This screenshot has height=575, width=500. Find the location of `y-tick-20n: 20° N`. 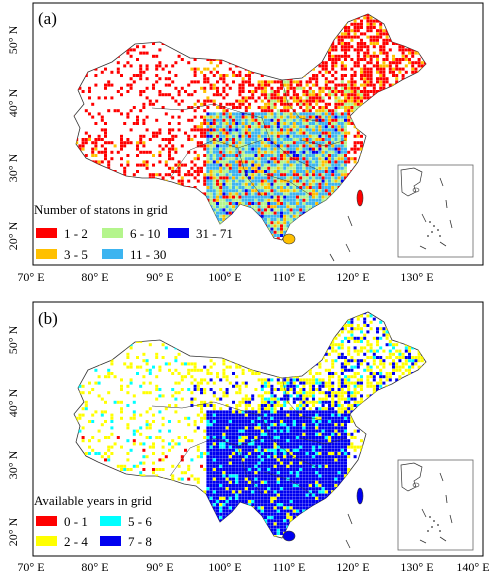

y-tick-20n: 20° N is located at coordinates (13, 235).